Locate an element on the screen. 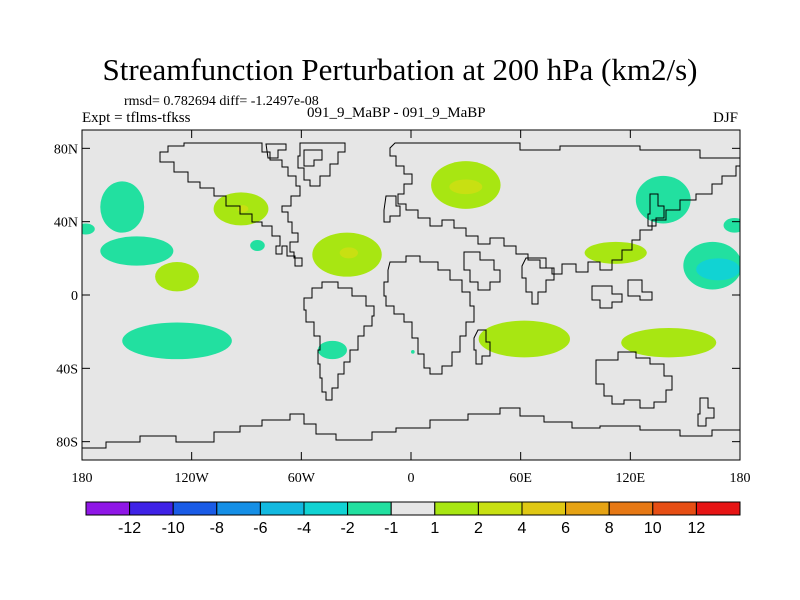 This screenshot has width=800, height=600. coastline-madagascar is located at coordinates (482, 347).